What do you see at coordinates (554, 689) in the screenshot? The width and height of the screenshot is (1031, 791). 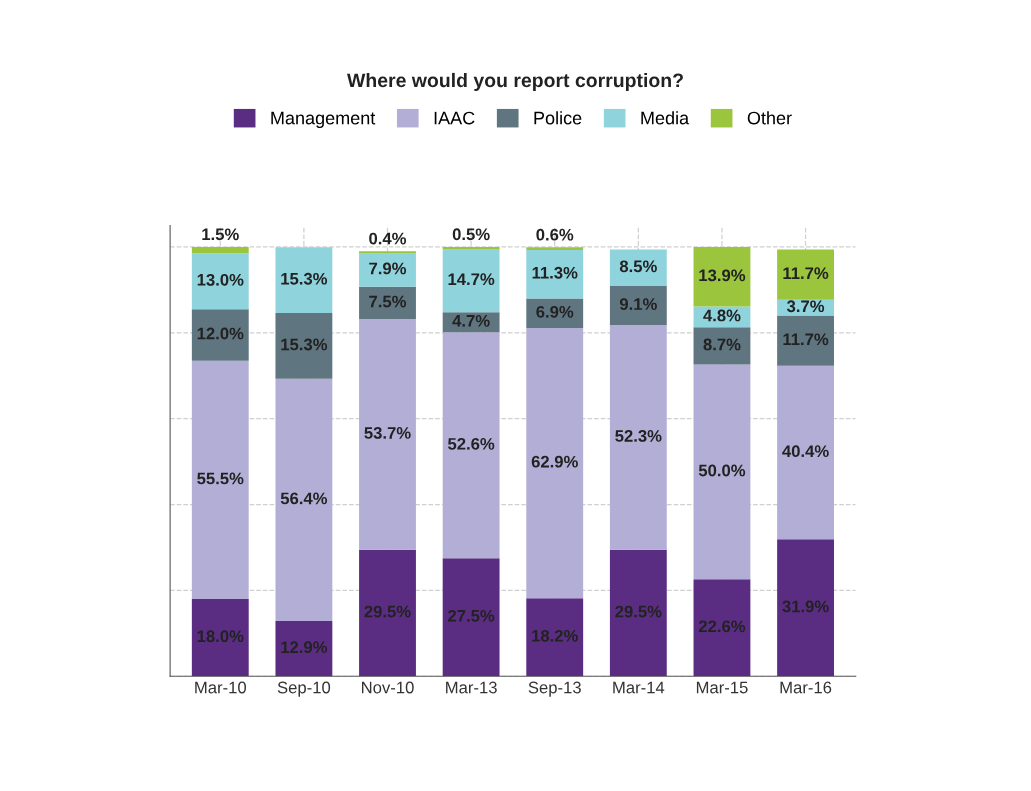 I see `x-tick-label: Sep-13` at bounding box center [554, 689].